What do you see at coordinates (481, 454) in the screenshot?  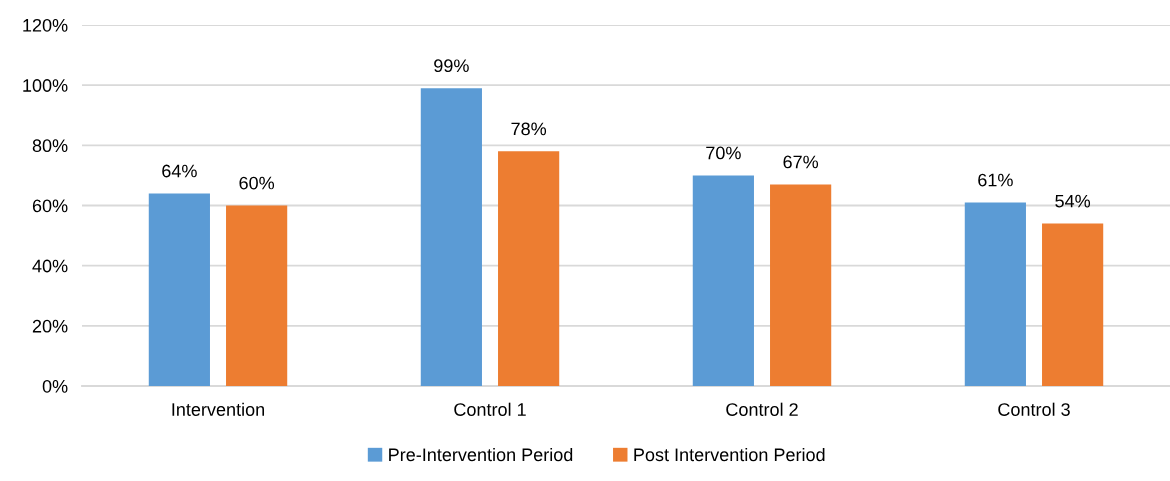 I see `legend-label: Pre-Intervention Period` at bounding box center [481, 454].